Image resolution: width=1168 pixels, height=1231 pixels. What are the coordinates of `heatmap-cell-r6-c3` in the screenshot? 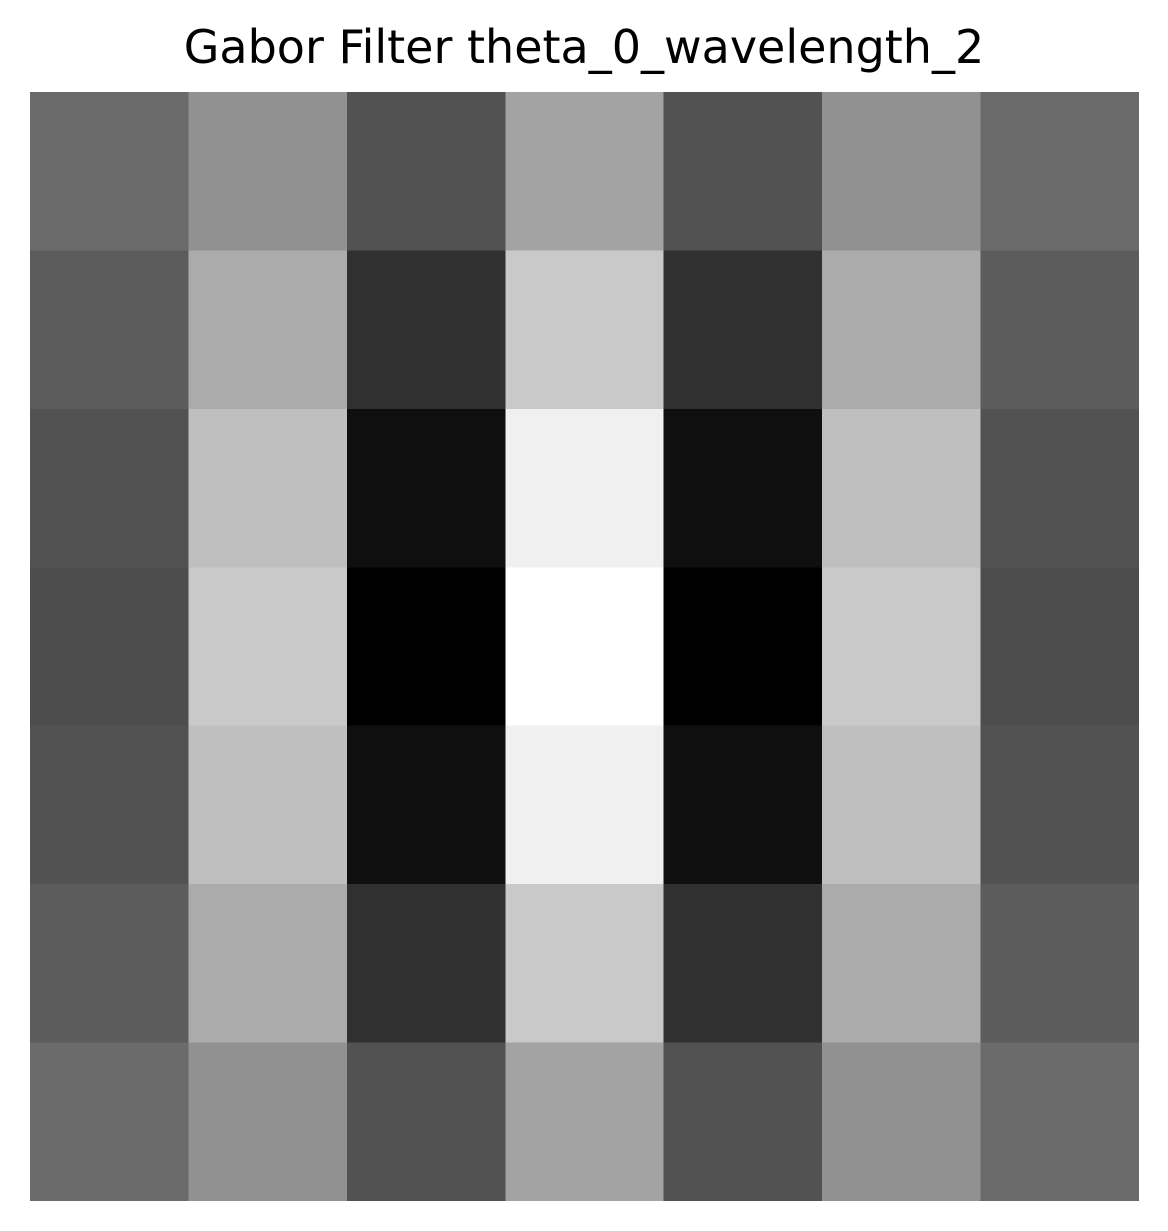 It's located at (585, 1121).